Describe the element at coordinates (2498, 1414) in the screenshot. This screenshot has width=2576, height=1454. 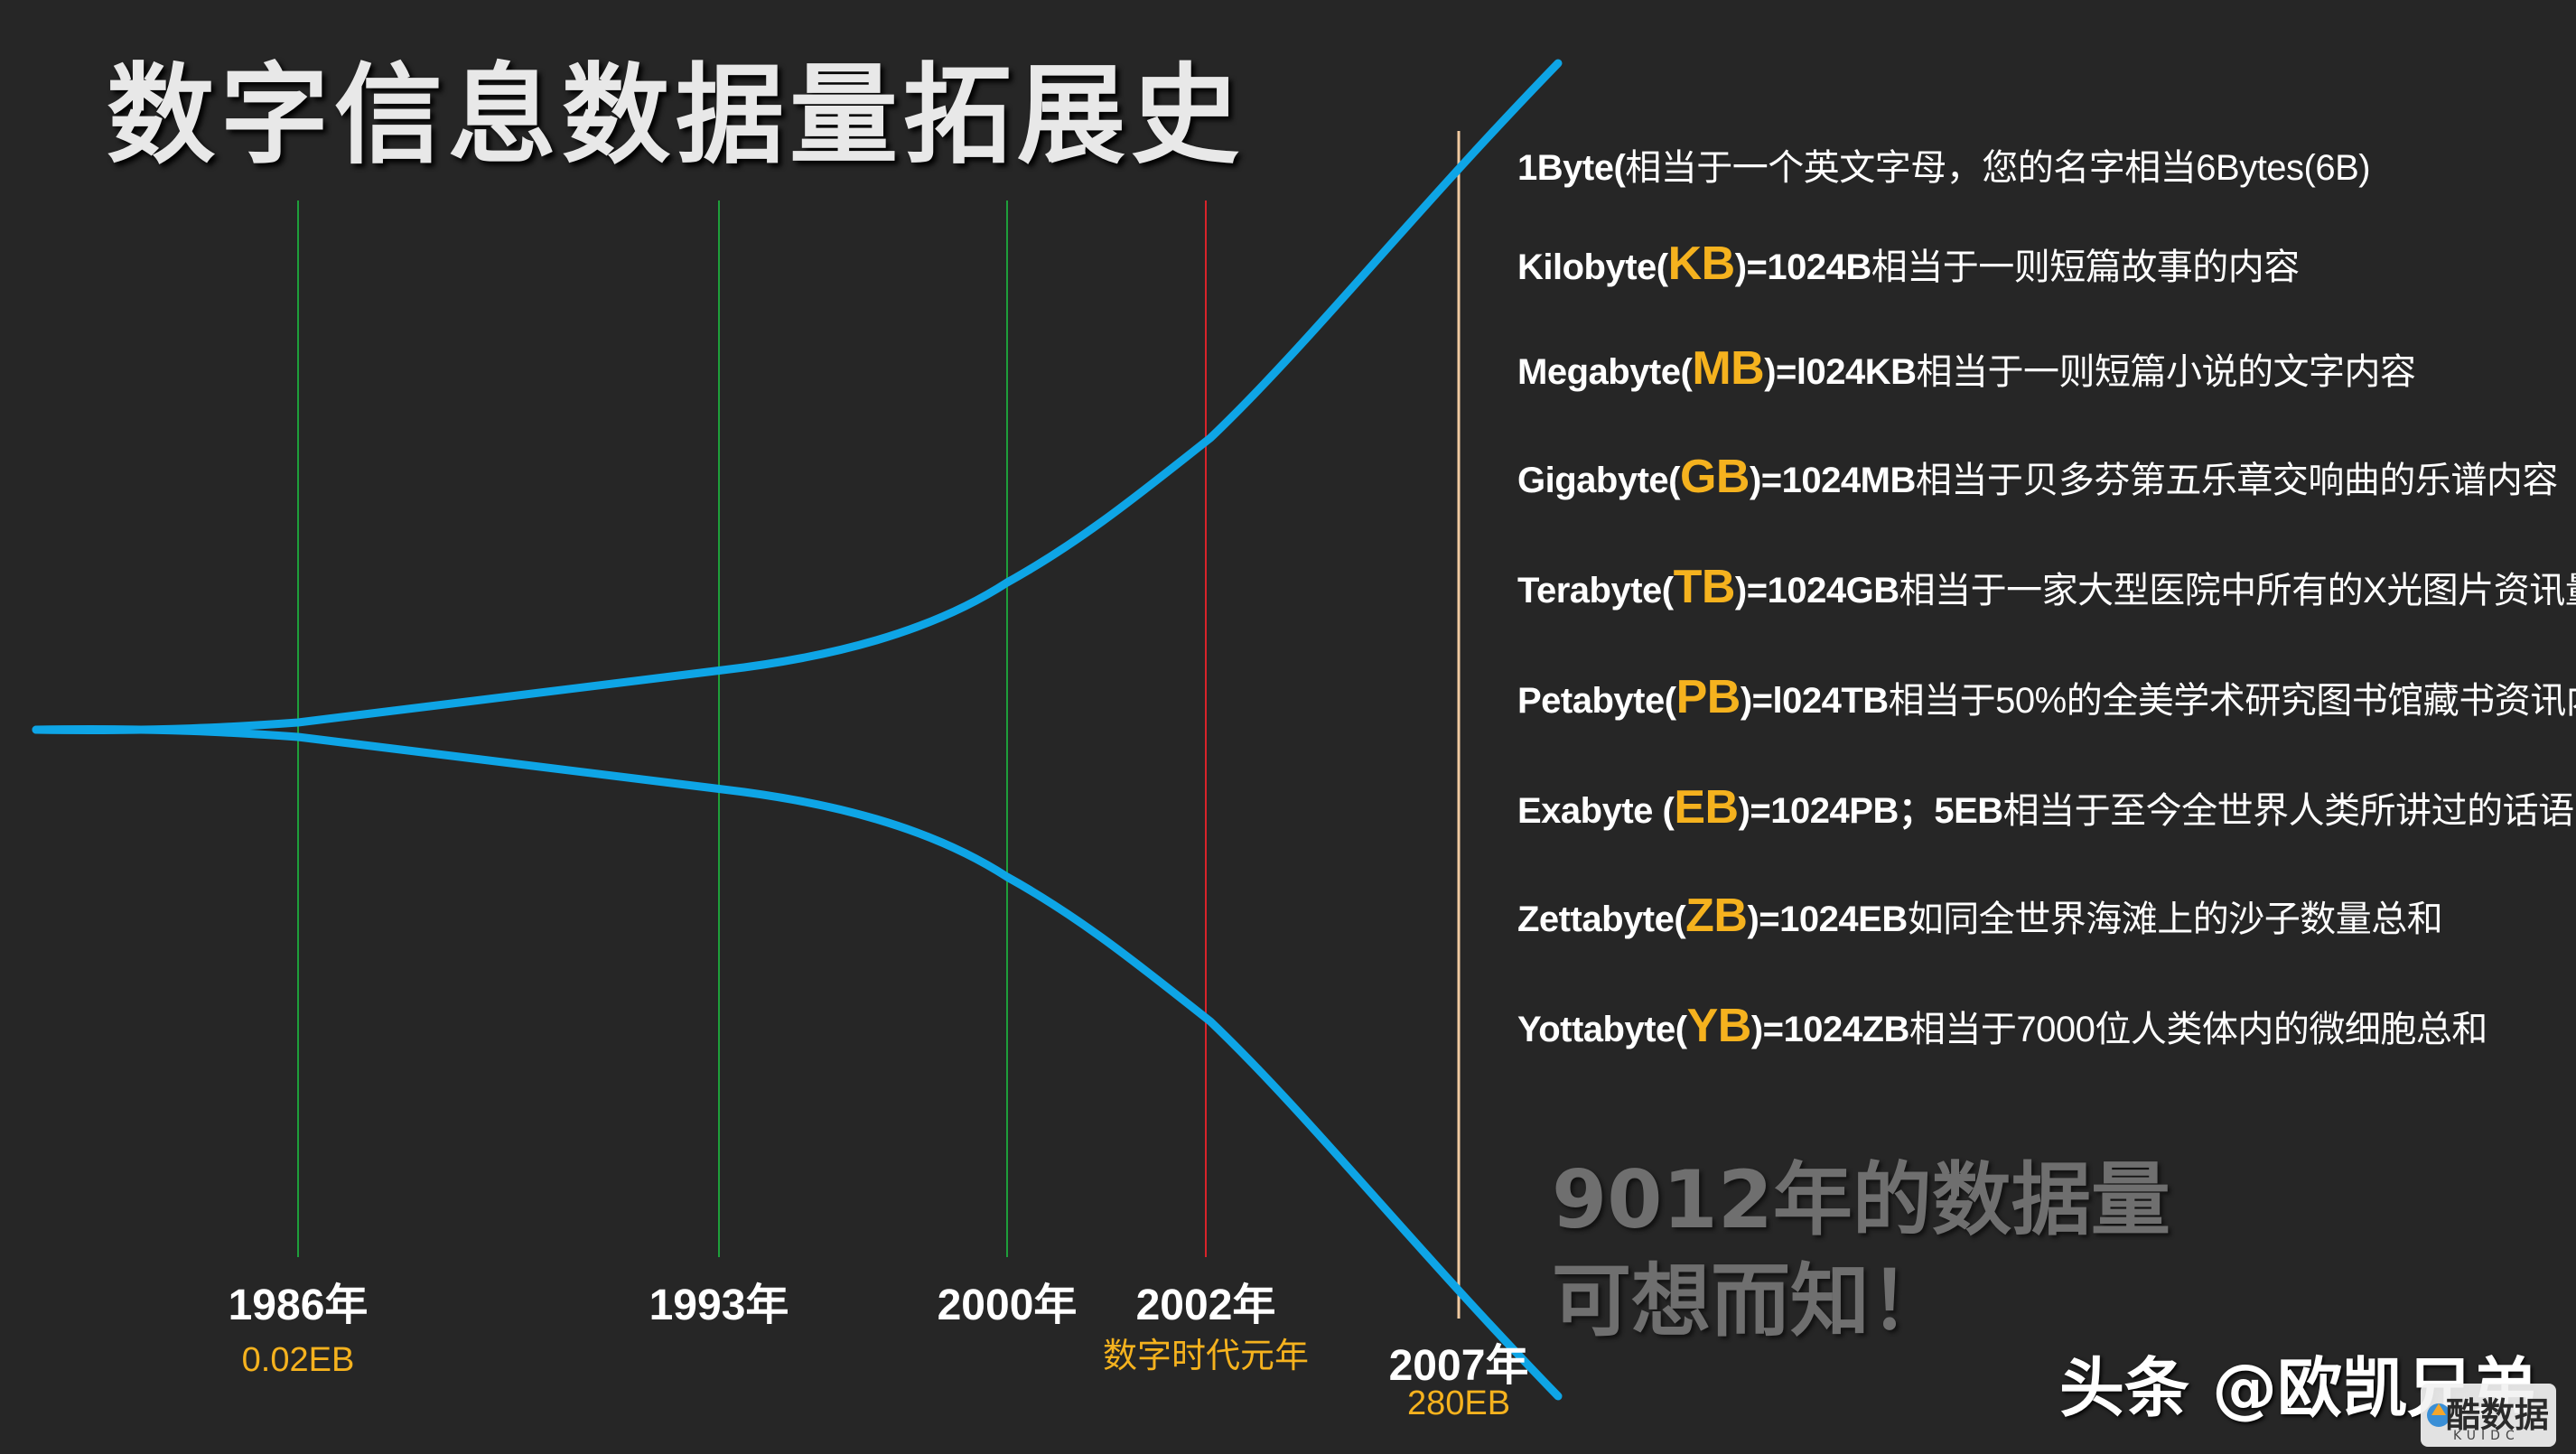
I see `logo-text: 酷数据` at that location.